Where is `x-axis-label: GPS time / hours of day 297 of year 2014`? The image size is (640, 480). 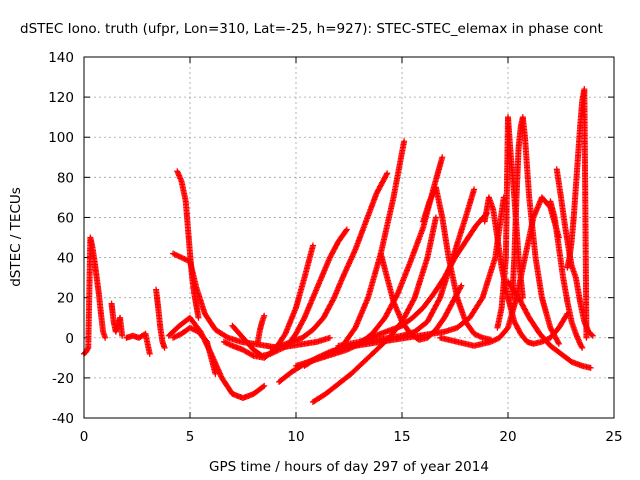 x-axis-label: GPS time / hours of day 297 of year 2014 is located at coordinates (349, 467).